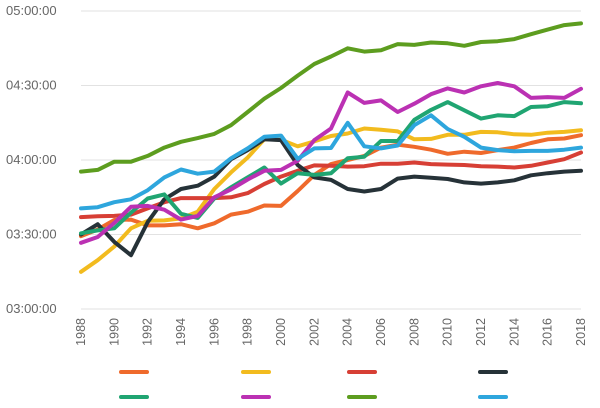 The image size is (600, 408). Describe the element at coordinates (114, 332) in the screenshot. I see `x-tick-label: 1990` at that location.